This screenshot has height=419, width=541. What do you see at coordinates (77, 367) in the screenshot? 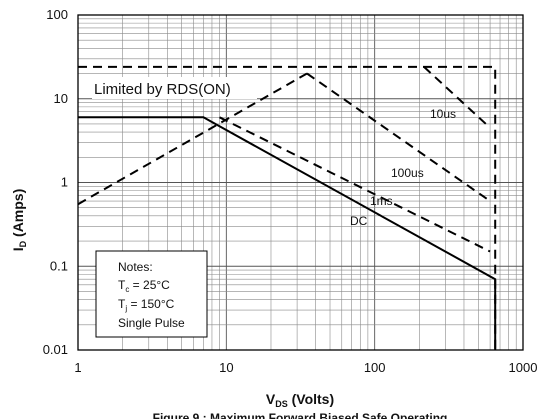
I see `x-tick-label: 1` at bounding box center [77, 367].